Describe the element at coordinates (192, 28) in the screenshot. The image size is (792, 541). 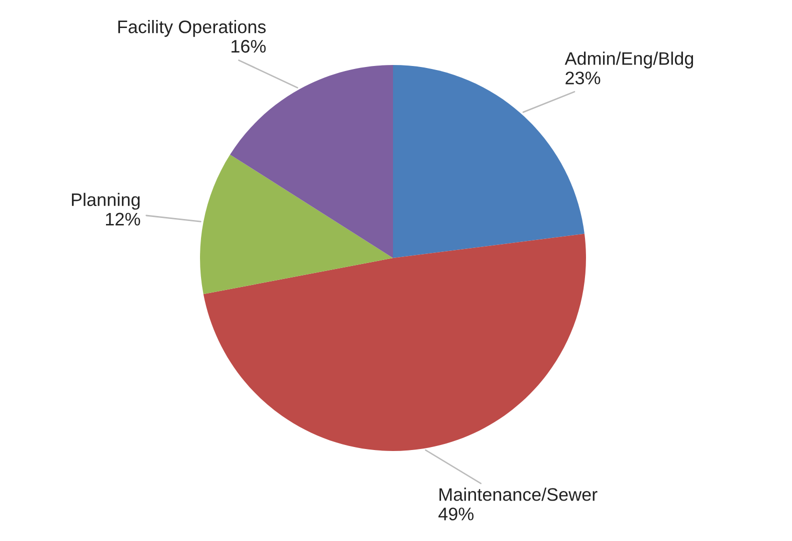
I see `slice-label: Facility Operations` at that location.